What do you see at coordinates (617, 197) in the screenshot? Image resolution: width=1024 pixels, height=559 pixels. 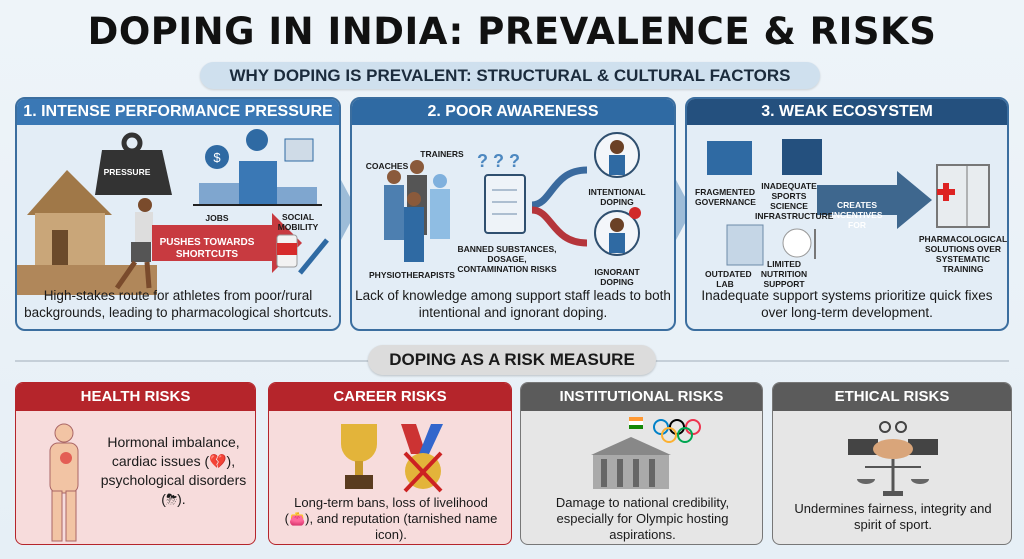 I see `intentional-doping-label: INTENTIONAL DOPING` at bounding box center [617, 197].